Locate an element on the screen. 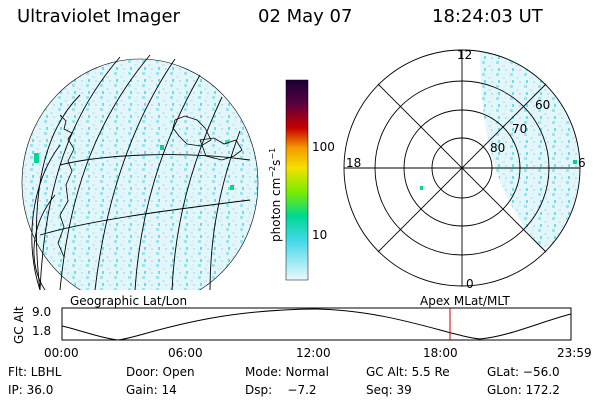 Image resolution: width=600 pixels, height=400 pixels. time-tick-1200: 12:00 is located at coordinates (313, 353).